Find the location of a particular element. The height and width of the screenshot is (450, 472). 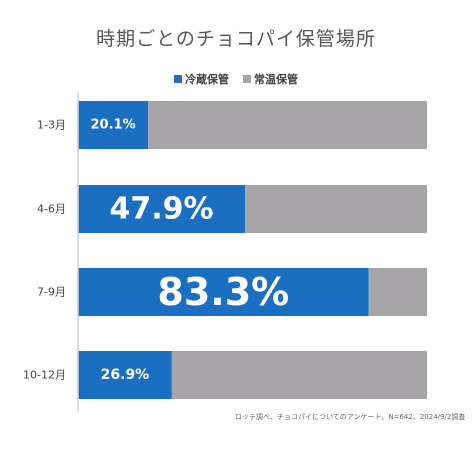

data-label: 26.9% is located at coordinates (125, 375).